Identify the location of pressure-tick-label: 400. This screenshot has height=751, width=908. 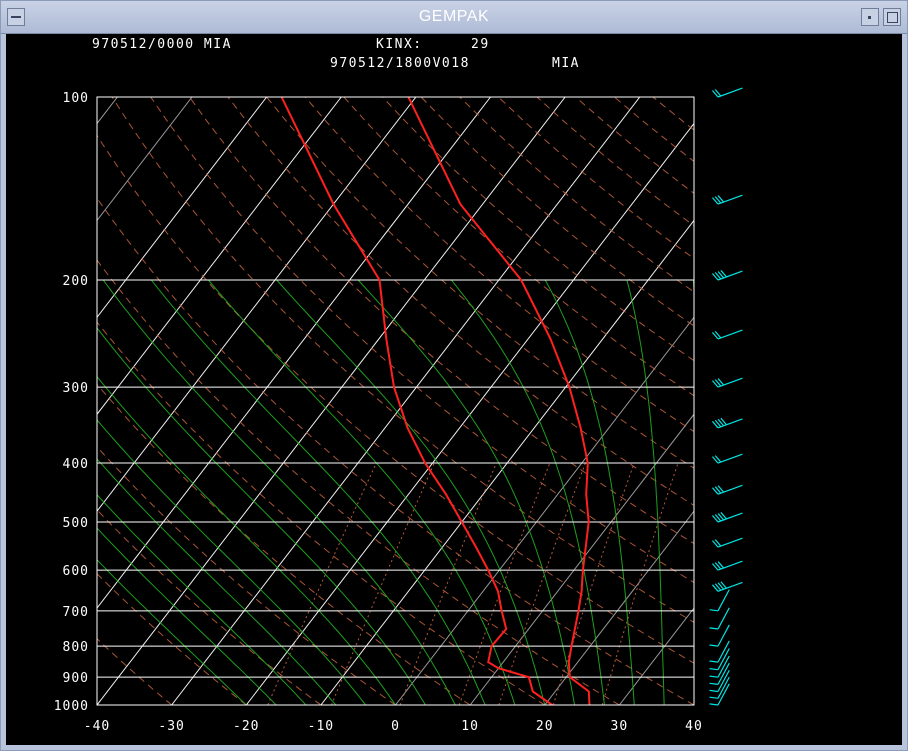
(76, 464).